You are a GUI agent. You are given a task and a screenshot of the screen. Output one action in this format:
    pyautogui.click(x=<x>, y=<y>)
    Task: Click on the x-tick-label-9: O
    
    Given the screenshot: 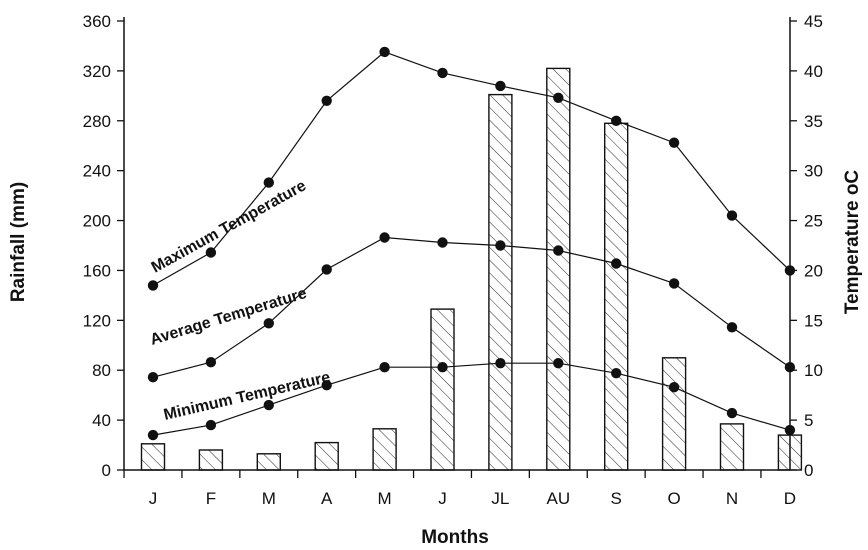 What is the action you would take?
    pyautogui.click(x=673, y=498)
    